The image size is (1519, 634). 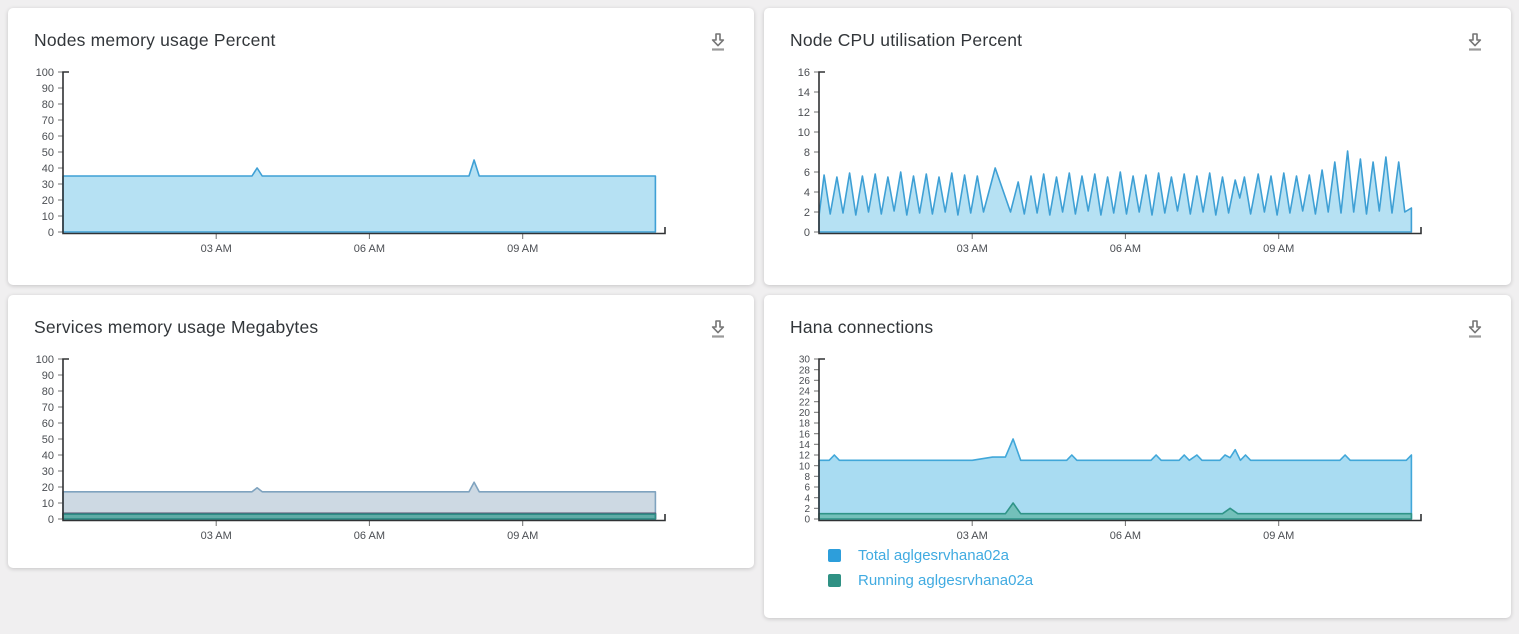 I want to click on legend-item-total: Total aglgesrvhana02a, so click(x=930, y=555).